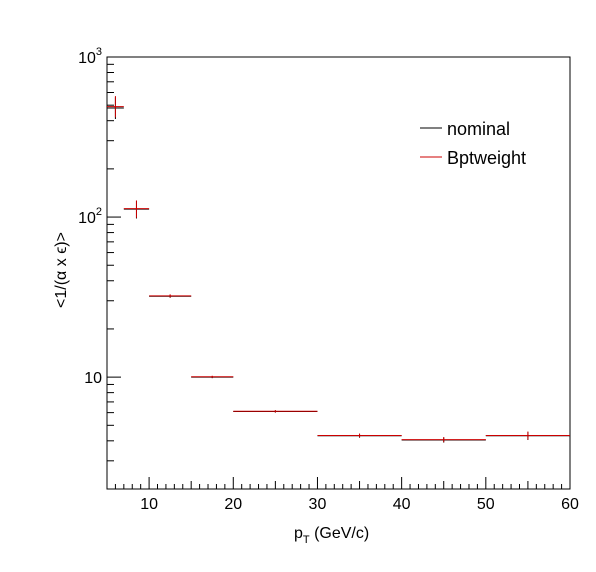 Image resolution: width=596 pixels, height=572 pixels. Describe the element at coordinates (342, 495) in the screenshot. I see `x-axis: 10 20 30 40 50 60` at that location.